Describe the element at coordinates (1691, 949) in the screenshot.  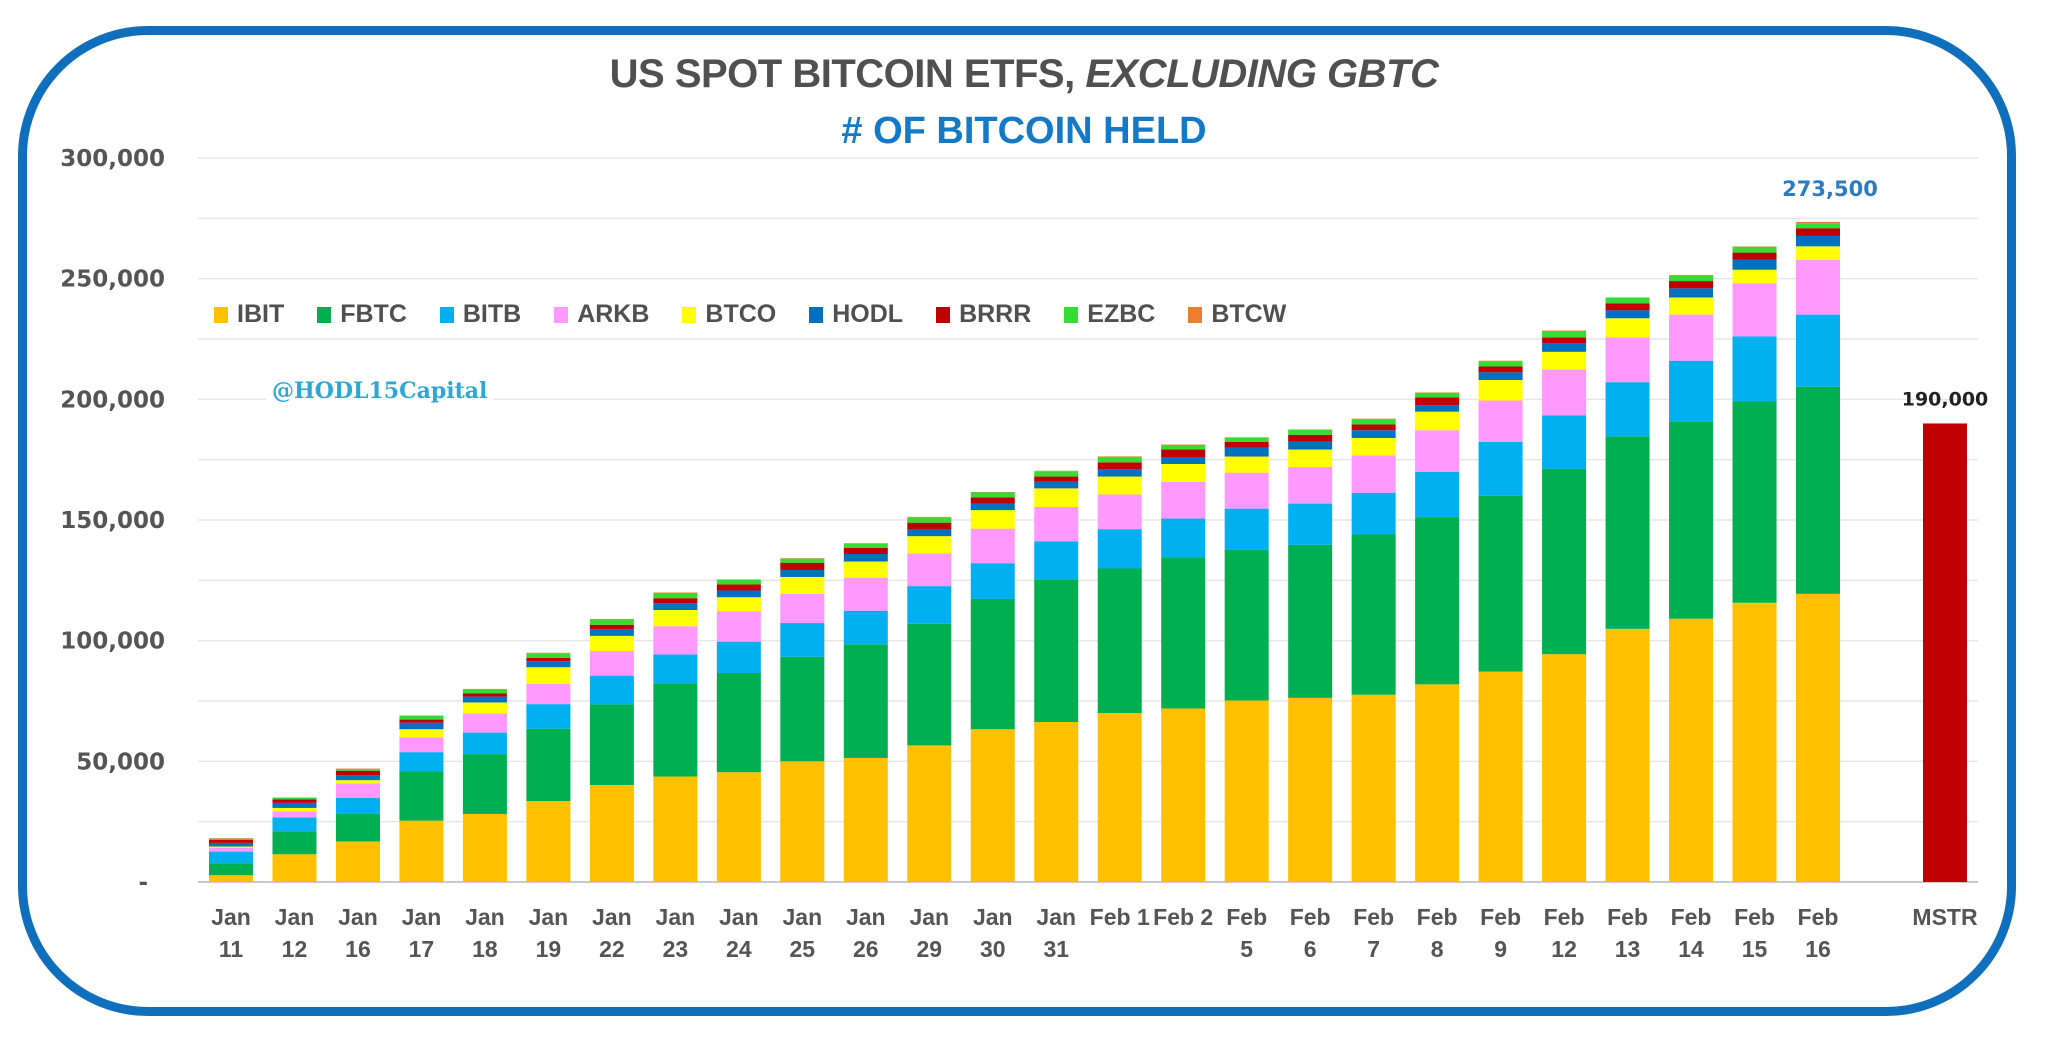
I see `x-tick-label: 14` at that location.